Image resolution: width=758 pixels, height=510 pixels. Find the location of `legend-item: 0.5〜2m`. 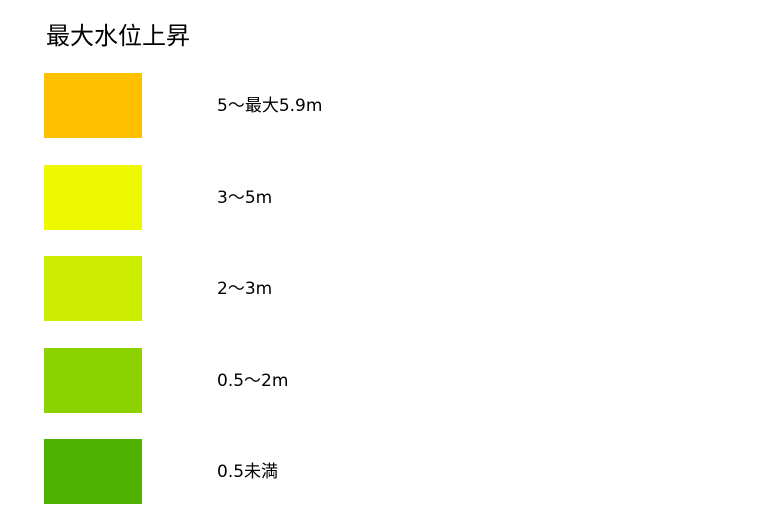

legend-item: 0.5〜2m is located at coordinates (379, 381).